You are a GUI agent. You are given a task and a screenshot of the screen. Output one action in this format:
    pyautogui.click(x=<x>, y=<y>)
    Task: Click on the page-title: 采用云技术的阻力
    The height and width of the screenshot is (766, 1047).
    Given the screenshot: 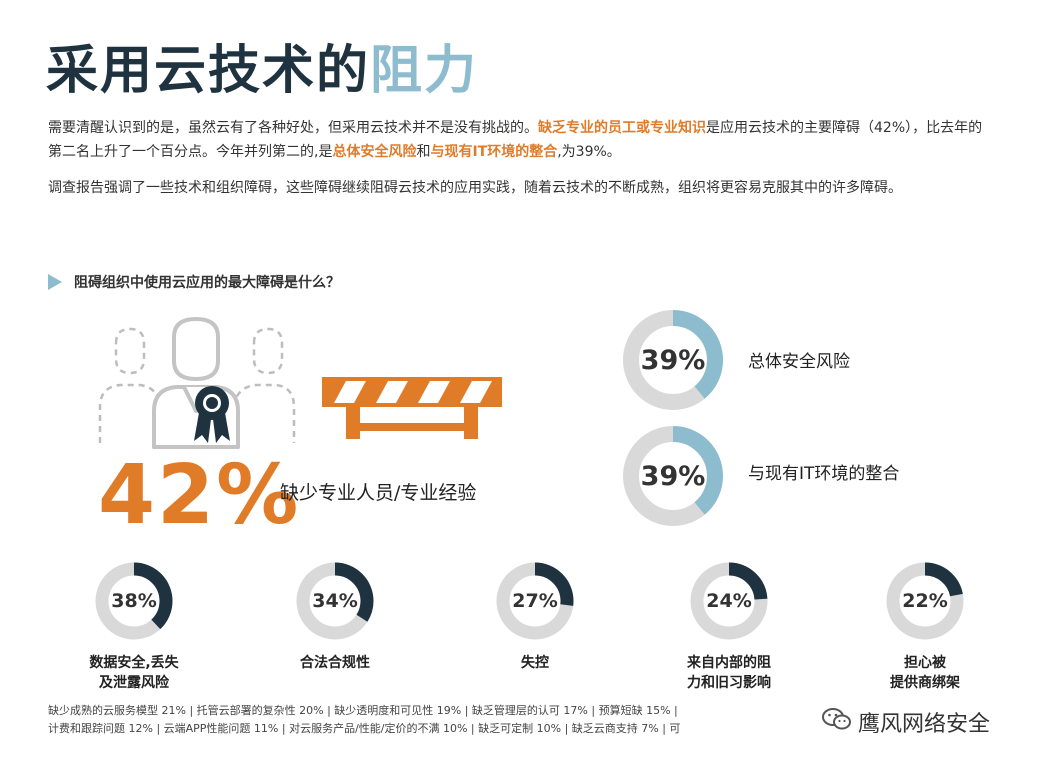 What is the action you would take?
    pyautogui.click(x=262, y=65)
    